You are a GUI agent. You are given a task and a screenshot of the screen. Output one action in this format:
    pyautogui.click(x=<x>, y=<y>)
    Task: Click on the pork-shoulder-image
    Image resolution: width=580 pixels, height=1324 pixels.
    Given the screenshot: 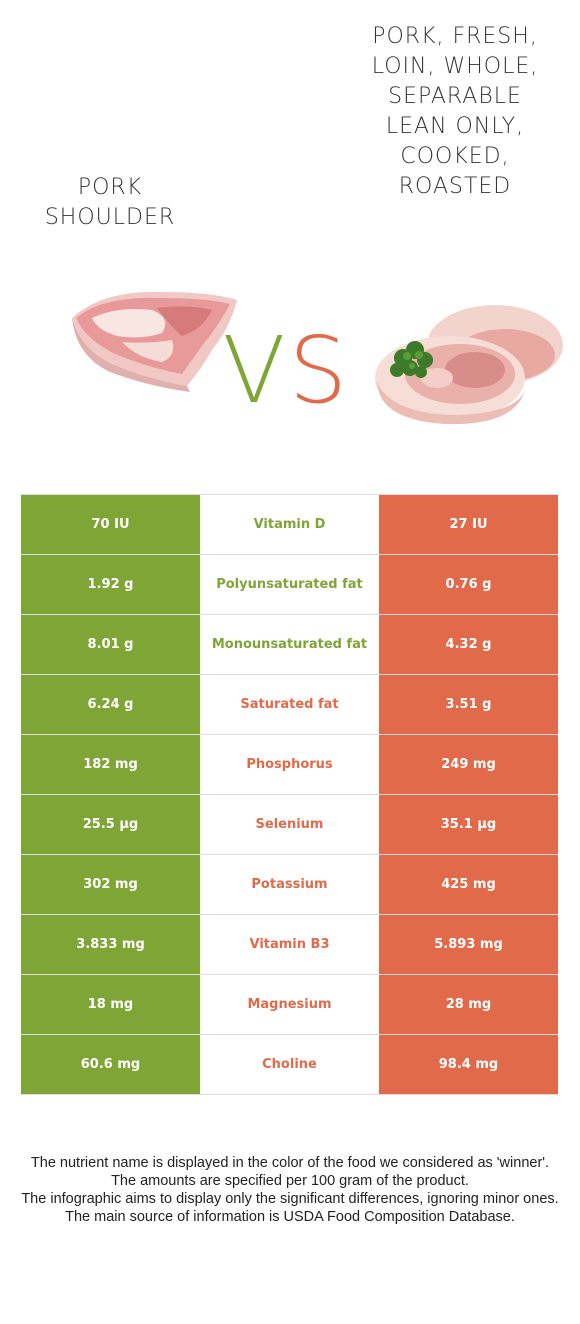 What is the action you would take?
    pyautogui.click(x=154, y=341)
    